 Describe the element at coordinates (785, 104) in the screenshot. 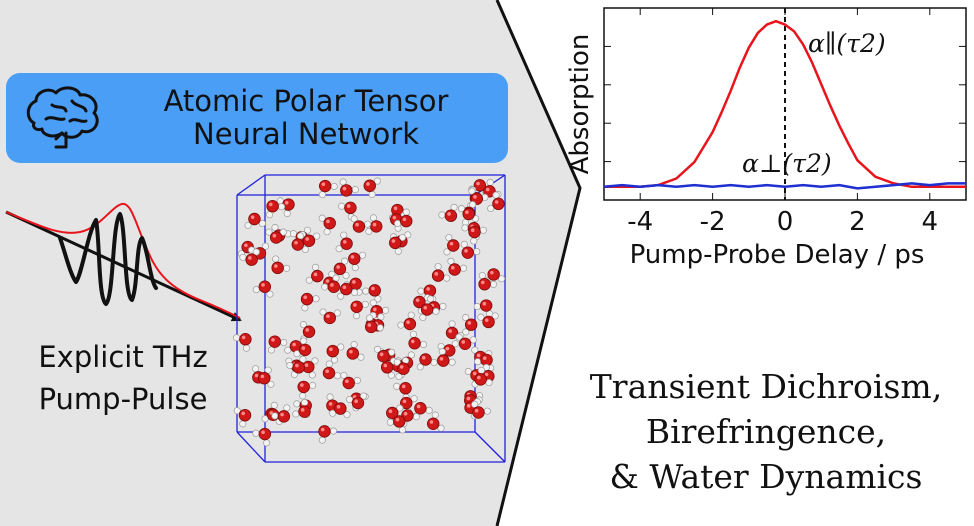

I see `series-parallel-line` at that location.